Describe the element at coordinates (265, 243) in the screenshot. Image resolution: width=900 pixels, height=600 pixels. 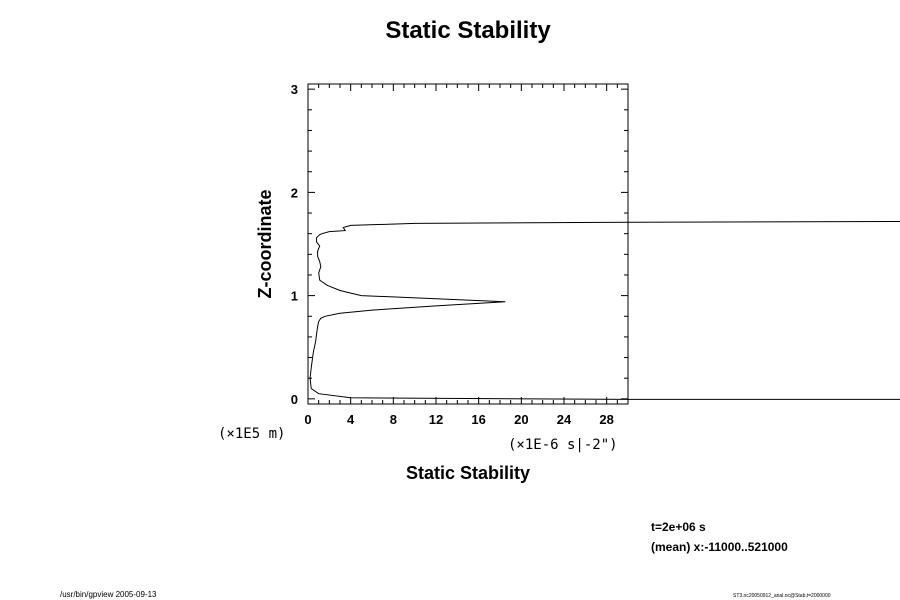
I see `y-axis-label: Z-coordinate` at that location.